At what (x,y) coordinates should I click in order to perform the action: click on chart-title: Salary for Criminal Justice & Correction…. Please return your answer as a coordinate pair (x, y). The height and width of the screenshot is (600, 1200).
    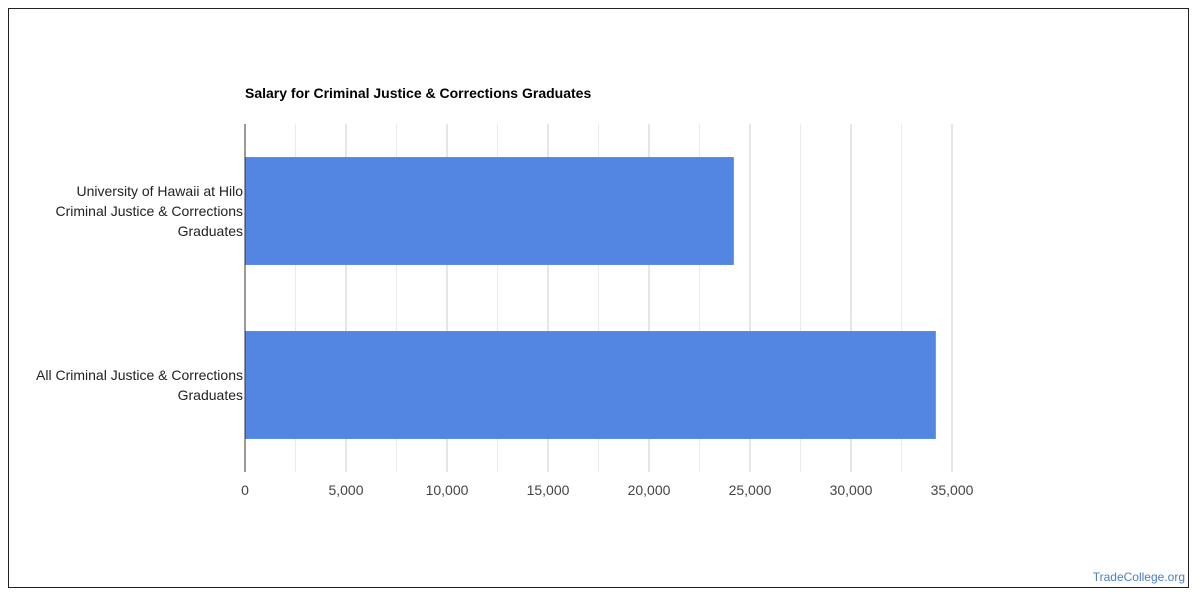
    Looking at the image, I should click on (418, 93).